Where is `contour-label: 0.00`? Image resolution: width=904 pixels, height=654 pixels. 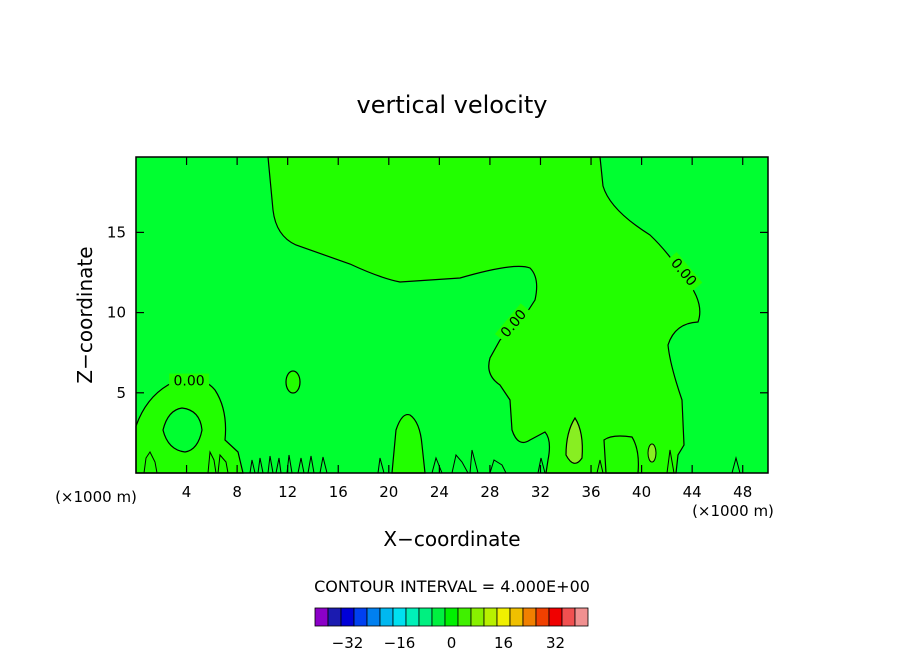 contour-label: 0.00 is located at coordinates (189, 381).